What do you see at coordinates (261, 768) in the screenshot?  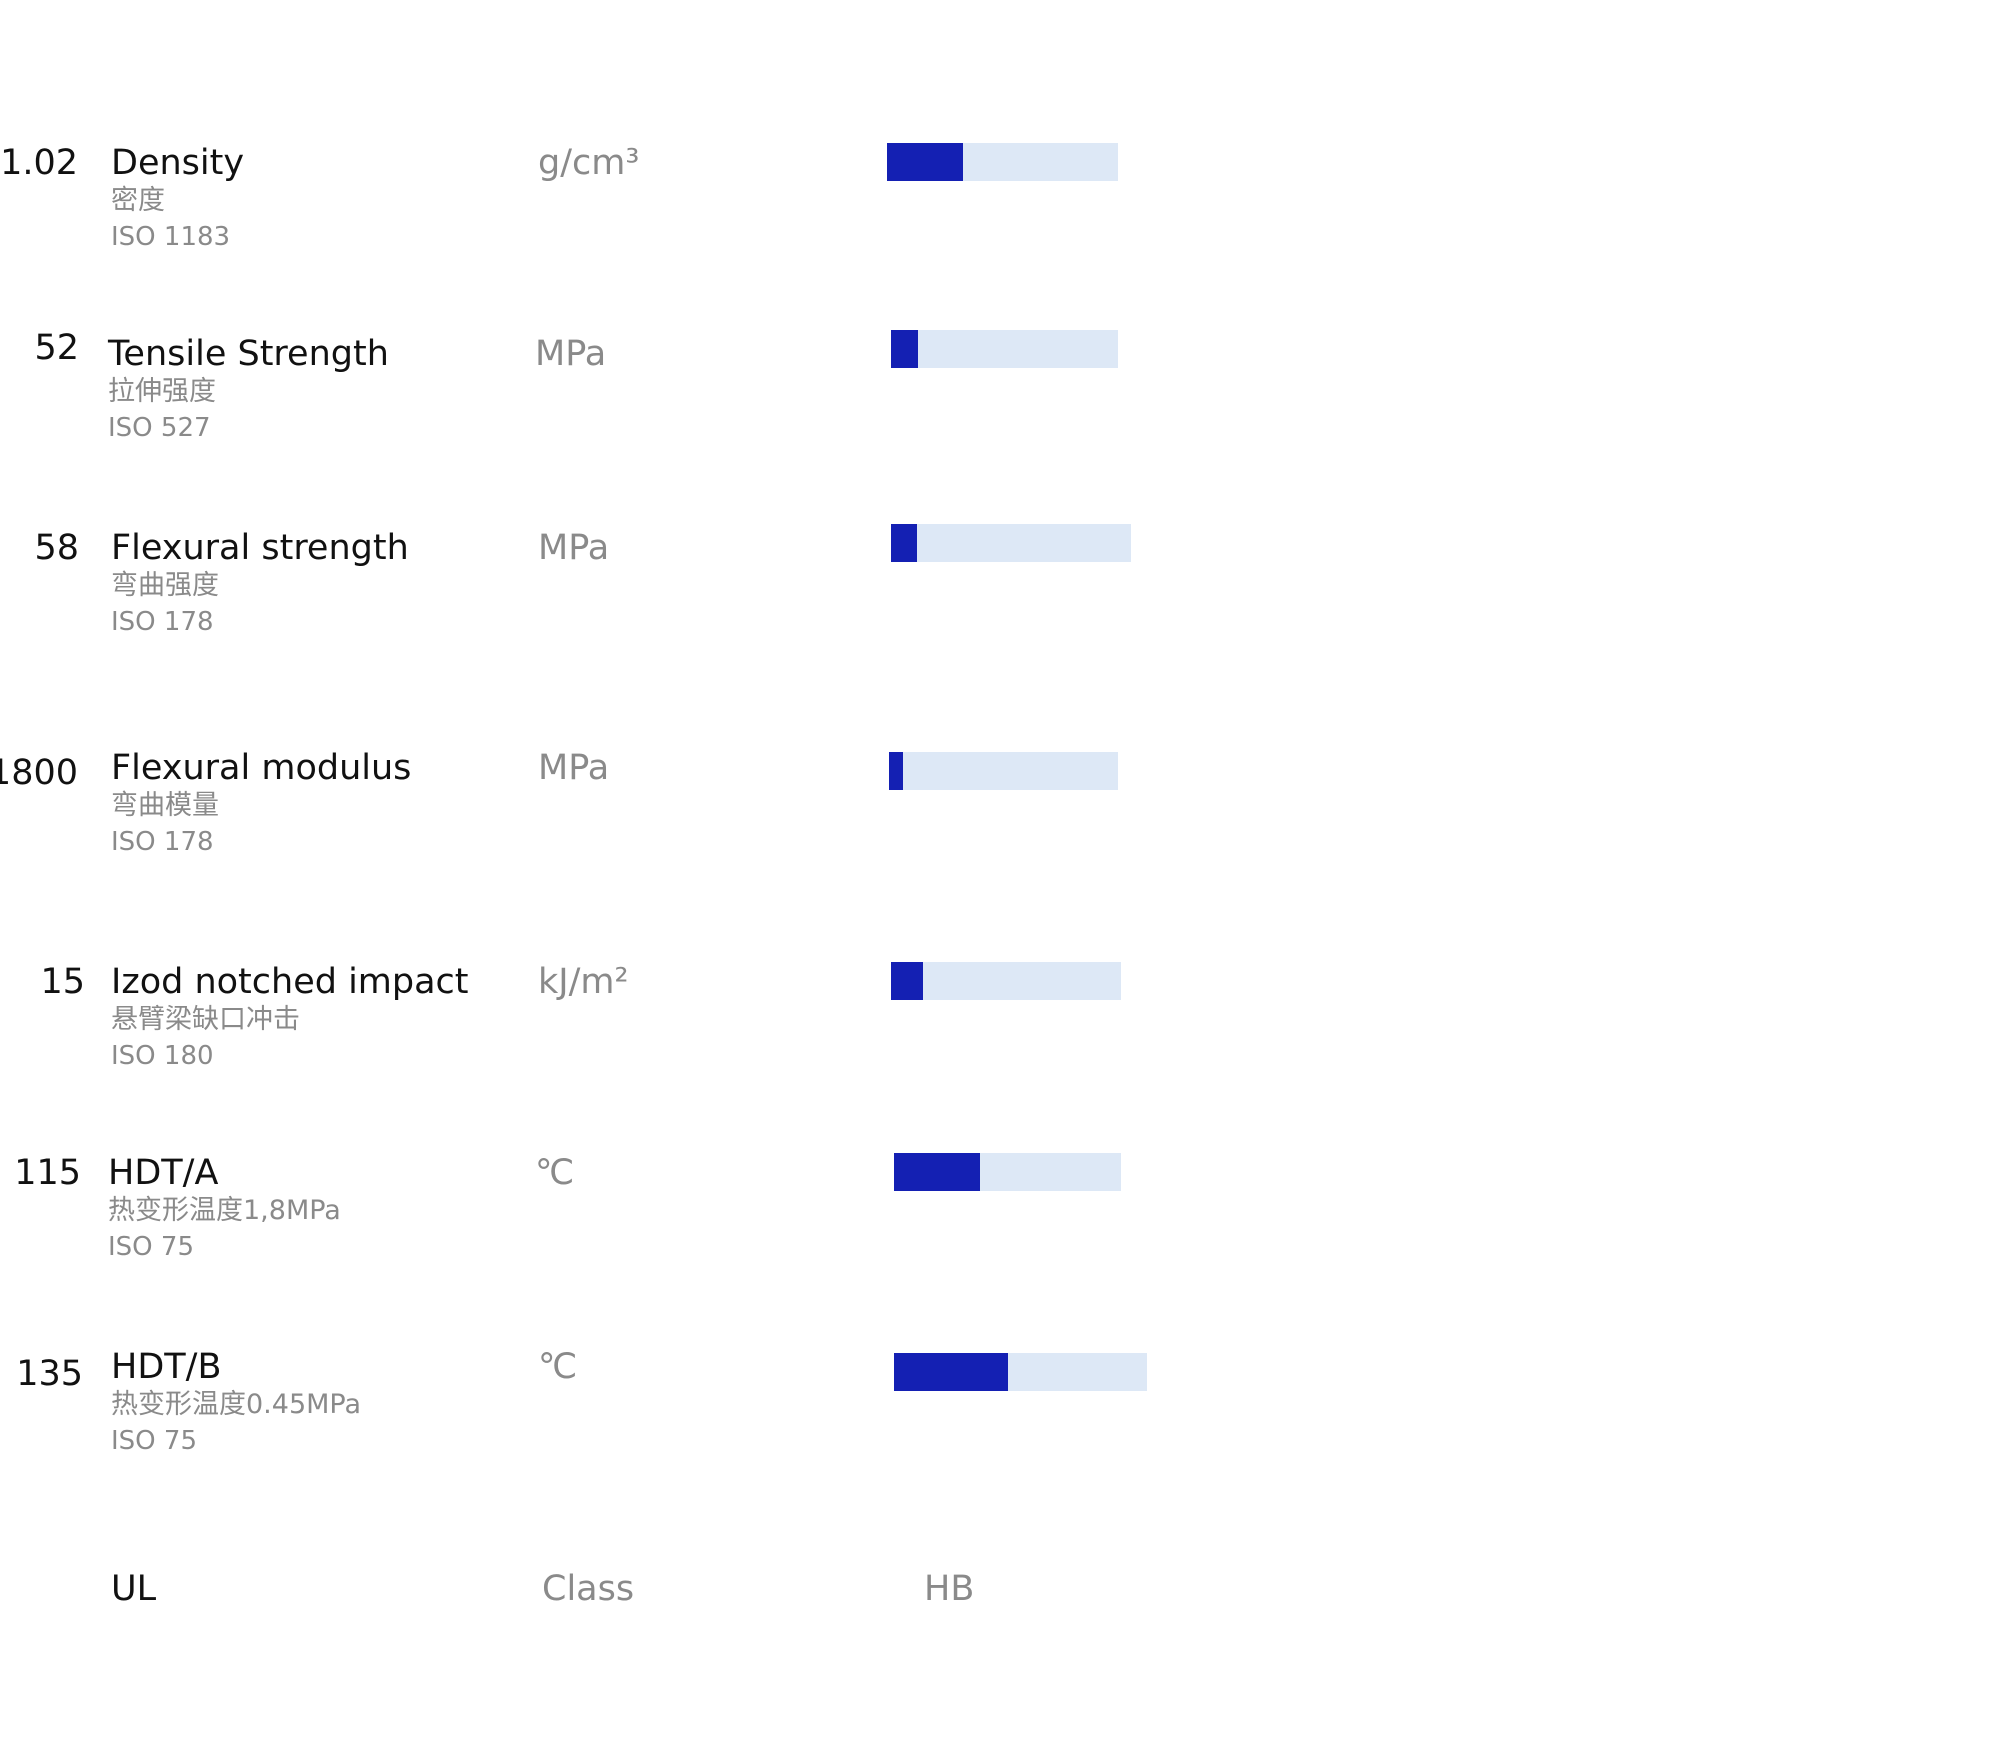 I see `property-name: Flexural modulus` at bounding box center [261, 768].